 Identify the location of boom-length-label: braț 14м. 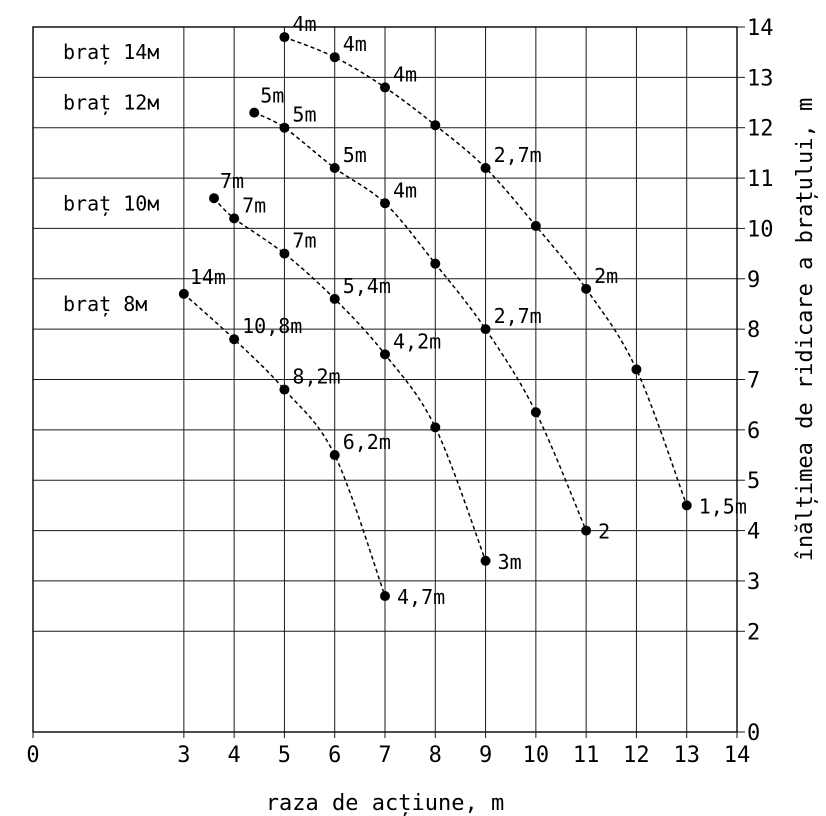
(111, 52).